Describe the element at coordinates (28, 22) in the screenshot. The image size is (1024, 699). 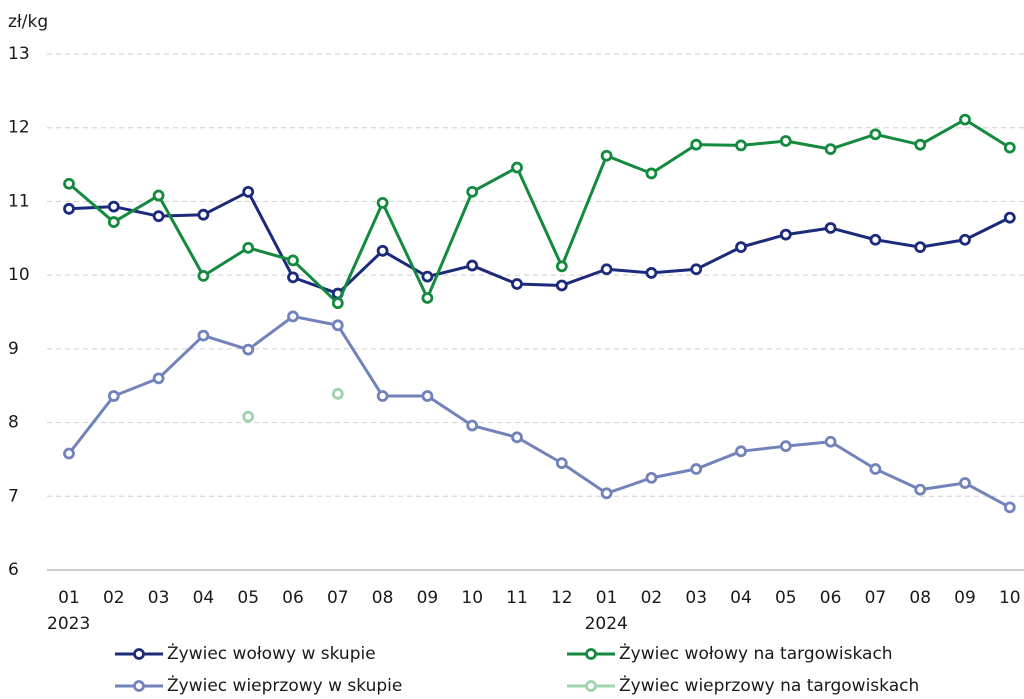
I see `y-axis-label: zł/kg` at that location.